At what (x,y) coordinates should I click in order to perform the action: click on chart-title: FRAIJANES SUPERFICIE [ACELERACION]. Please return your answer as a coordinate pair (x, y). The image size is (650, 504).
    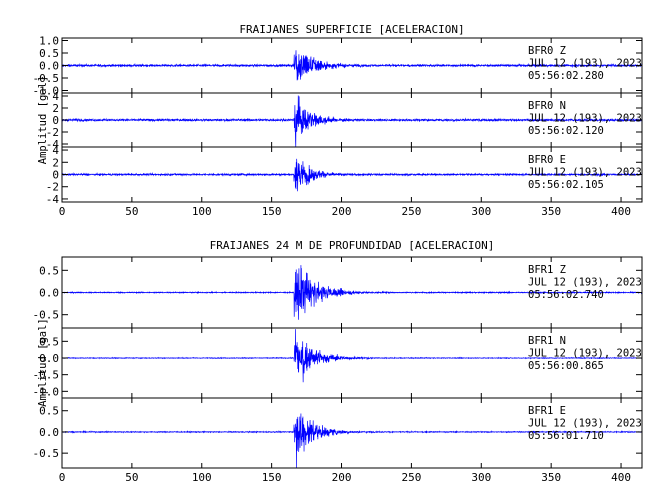
    Looking at the image, I should click on (351, 29).